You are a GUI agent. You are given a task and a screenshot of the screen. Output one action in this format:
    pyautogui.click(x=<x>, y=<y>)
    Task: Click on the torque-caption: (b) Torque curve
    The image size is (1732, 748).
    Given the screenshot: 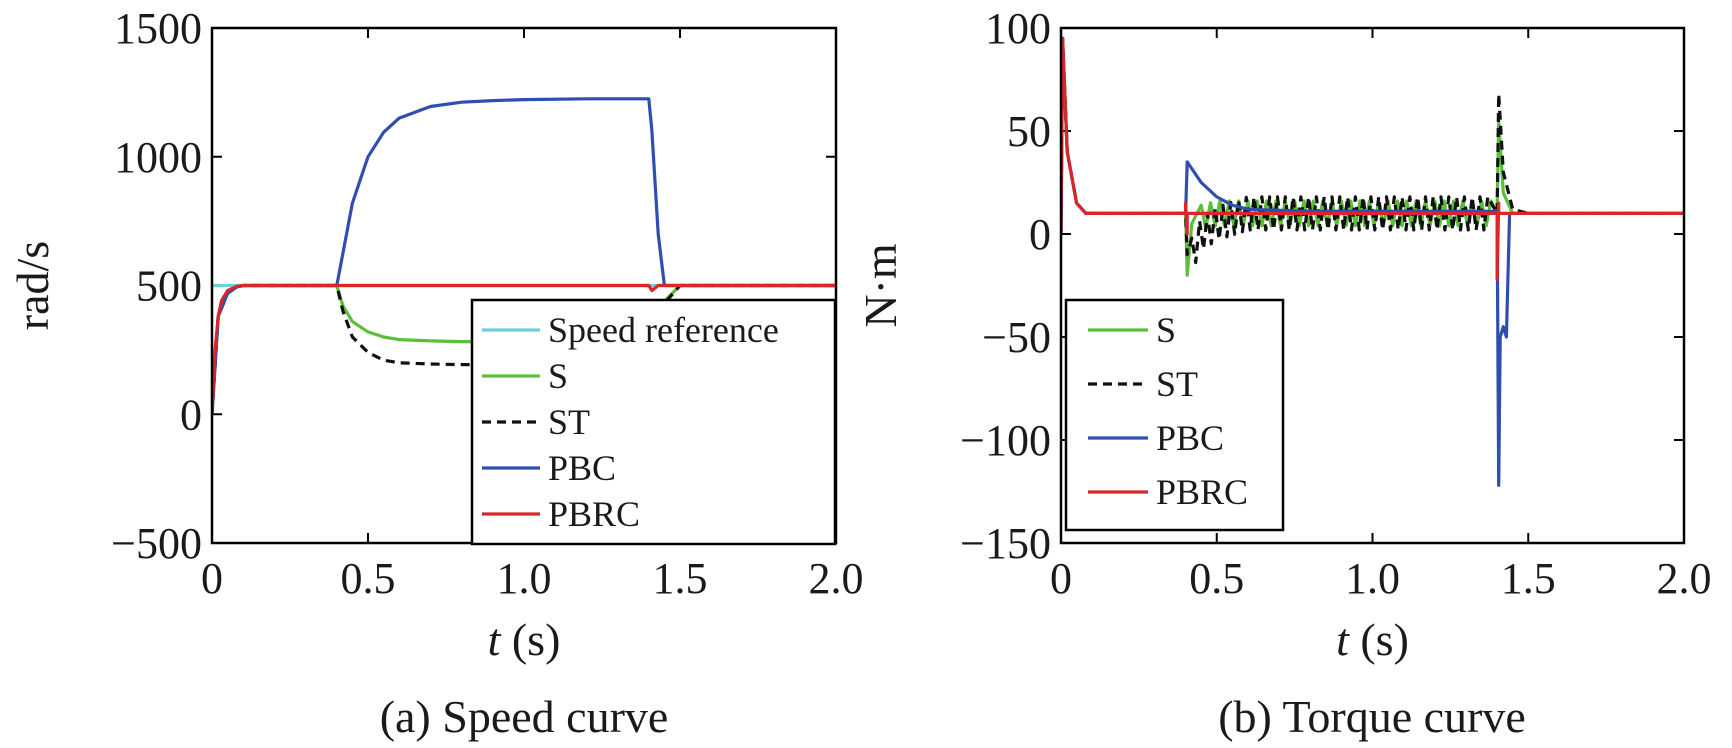 What is the action you would take?
    pyautogui.click(x=1372, y=716)
    